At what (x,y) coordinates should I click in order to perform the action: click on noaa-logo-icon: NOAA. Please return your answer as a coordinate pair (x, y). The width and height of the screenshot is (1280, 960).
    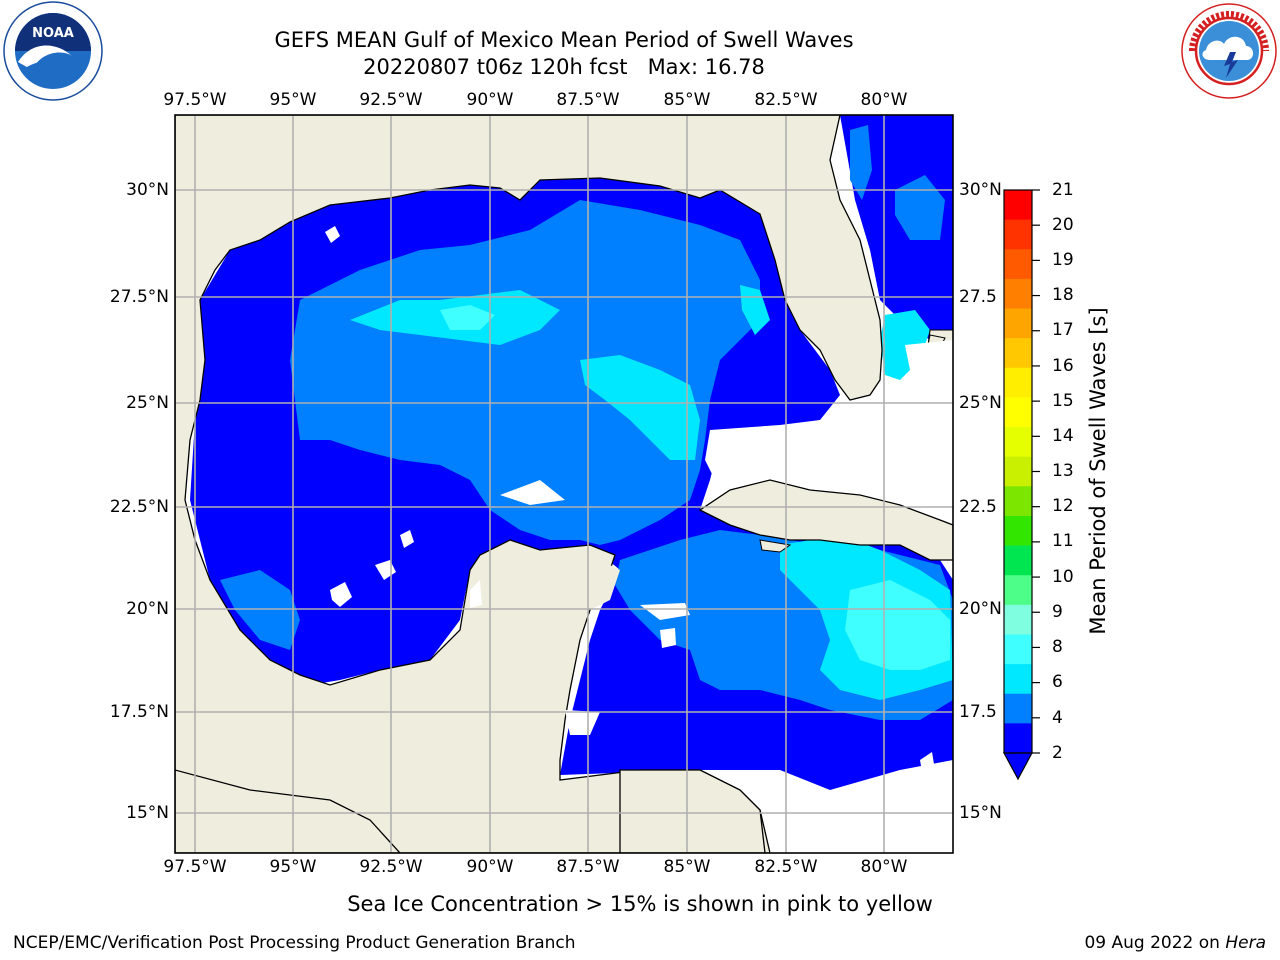
    Looking at the image, I should click on (53, 51).